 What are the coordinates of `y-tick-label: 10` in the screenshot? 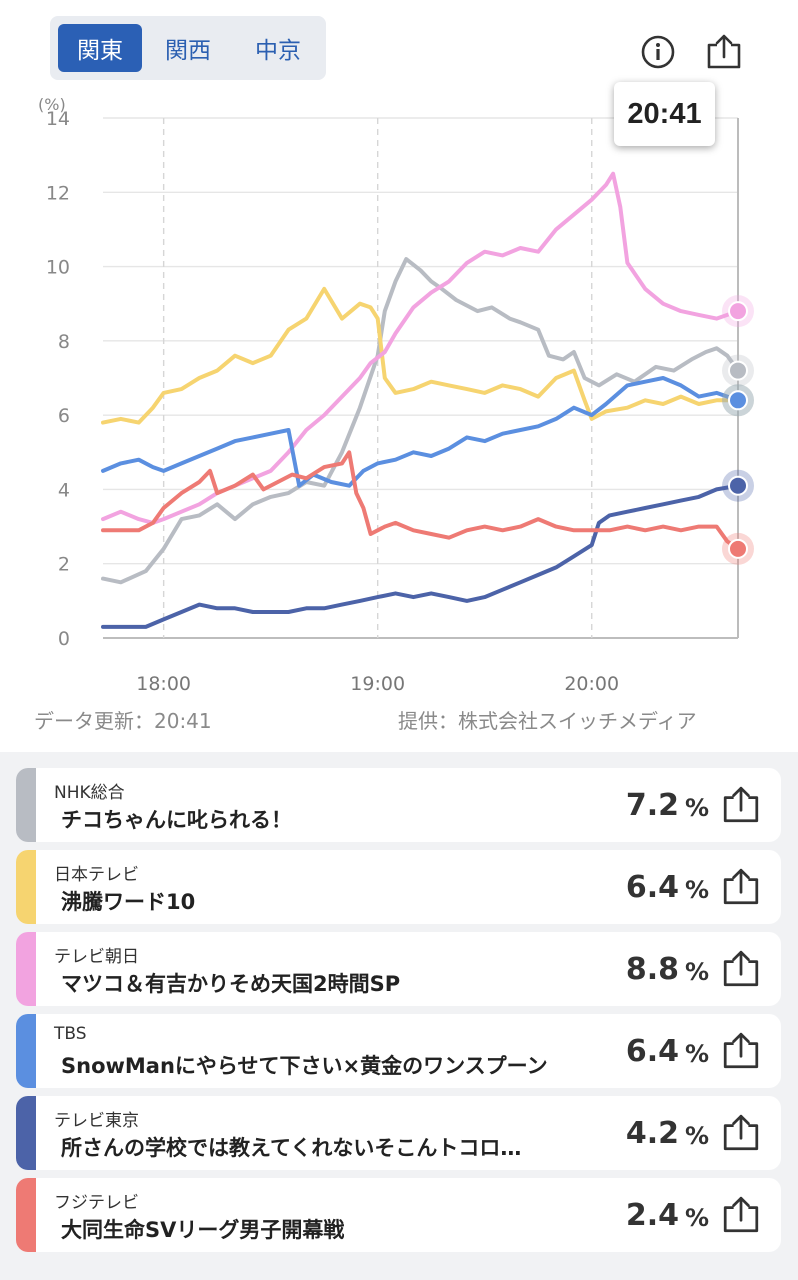 It's located at (58, 268).